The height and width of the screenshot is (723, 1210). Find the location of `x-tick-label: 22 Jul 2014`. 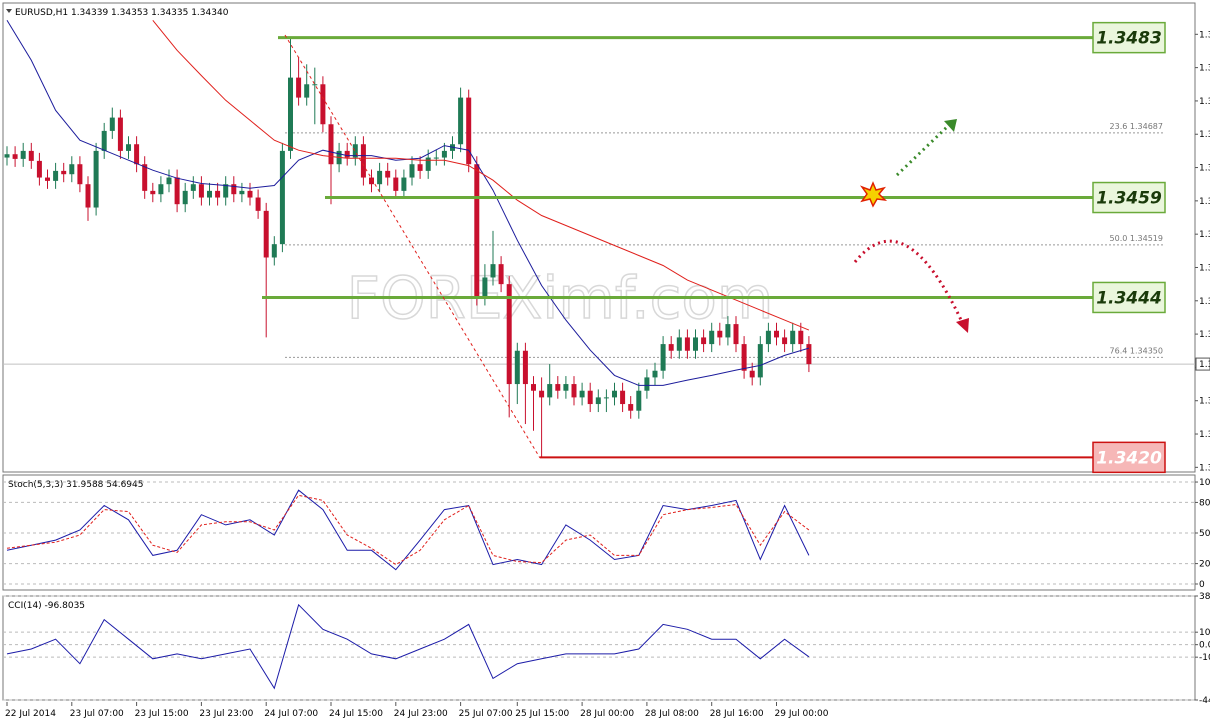

x-tick-label: 22 Jul 2014 is located at coordinates (30, 714).